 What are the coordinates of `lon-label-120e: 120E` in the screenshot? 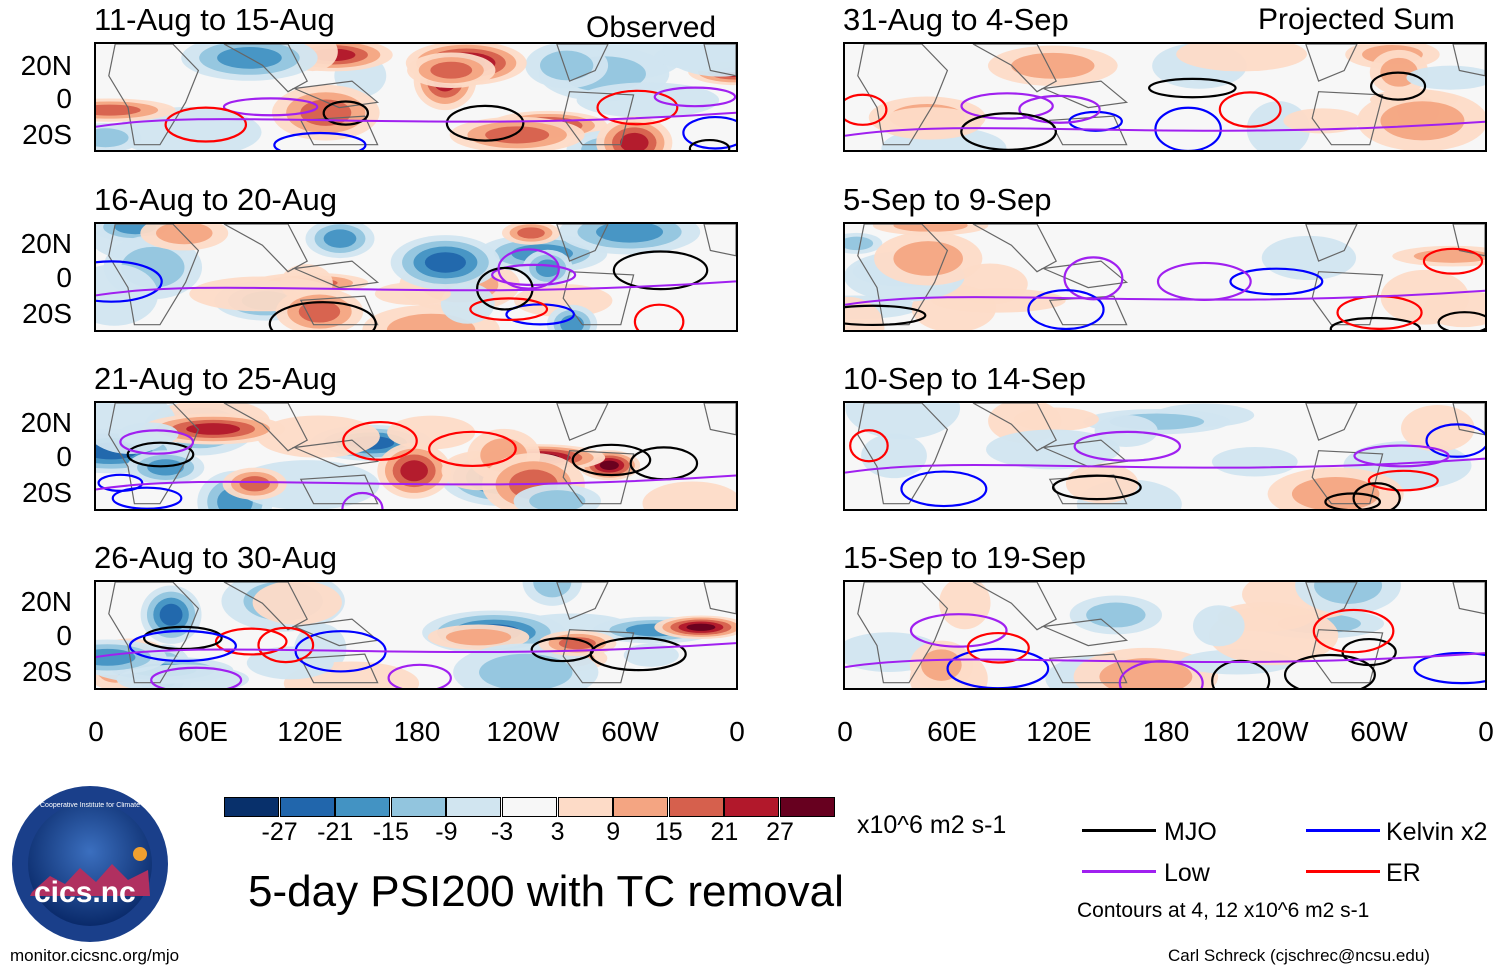 It's located at (1059, 731).